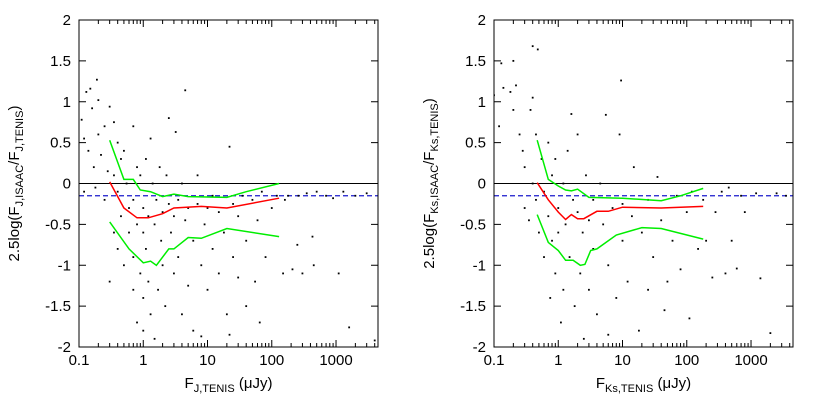 The width and height of the screenshot is (830, 415). I want to click on y-tick-label: 2, so click(67, 20).